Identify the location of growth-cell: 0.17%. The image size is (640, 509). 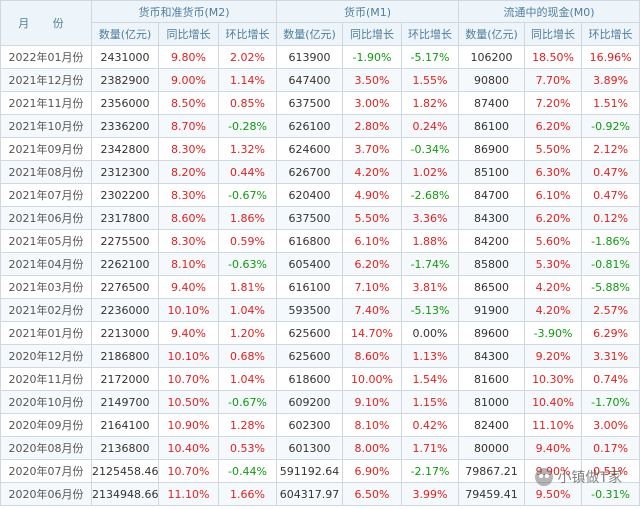
(610, 448).